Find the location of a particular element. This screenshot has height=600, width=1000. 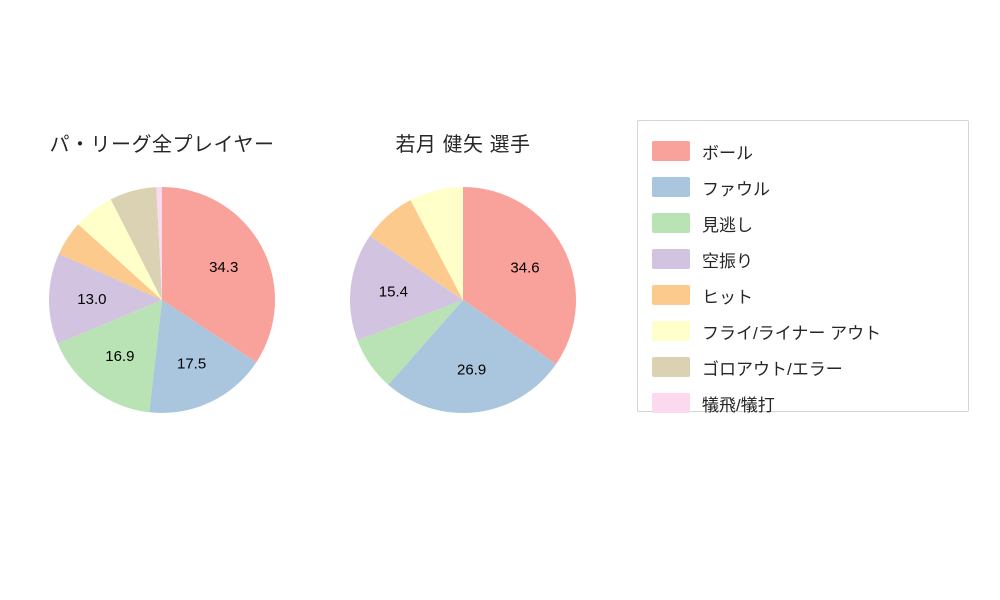

legend-label-fly-liner-out: フライ/ライナー アウト is located at coordinates (792, 333).